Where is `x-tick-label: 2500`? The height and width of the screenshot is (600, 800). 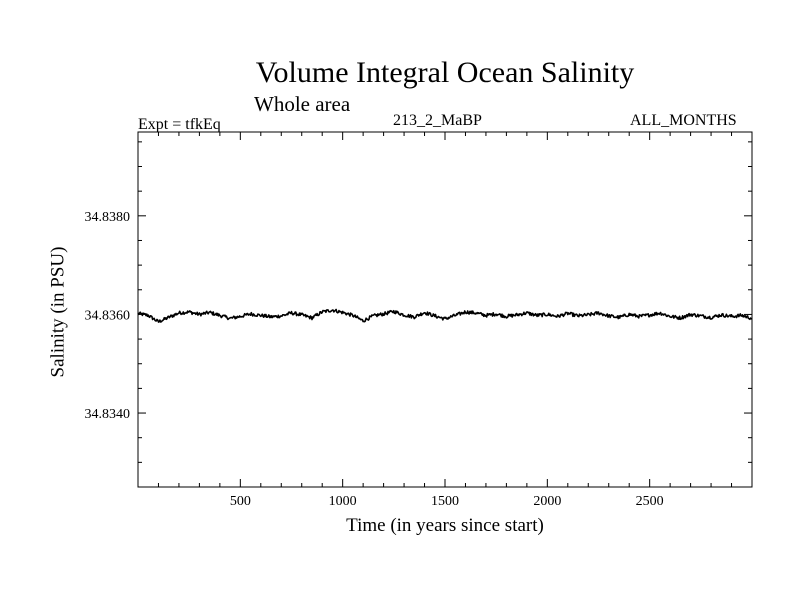 x-tick-label: 2500 is located at coordinates (650, 501).